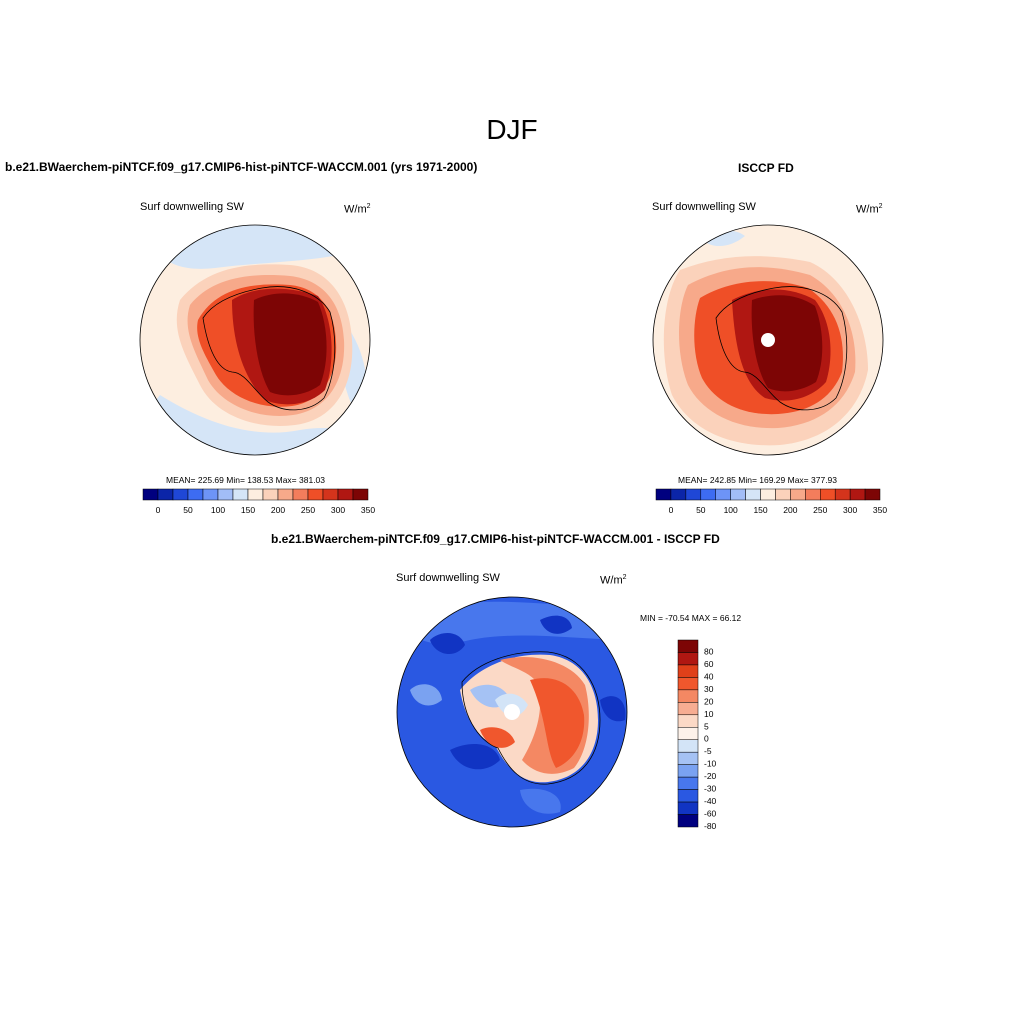 This screenshot has width=1024, height=1024. Describe the element at coordinates (709, 676) in the screenshot. I see `diff-colorbar-tick: 40` at that location.